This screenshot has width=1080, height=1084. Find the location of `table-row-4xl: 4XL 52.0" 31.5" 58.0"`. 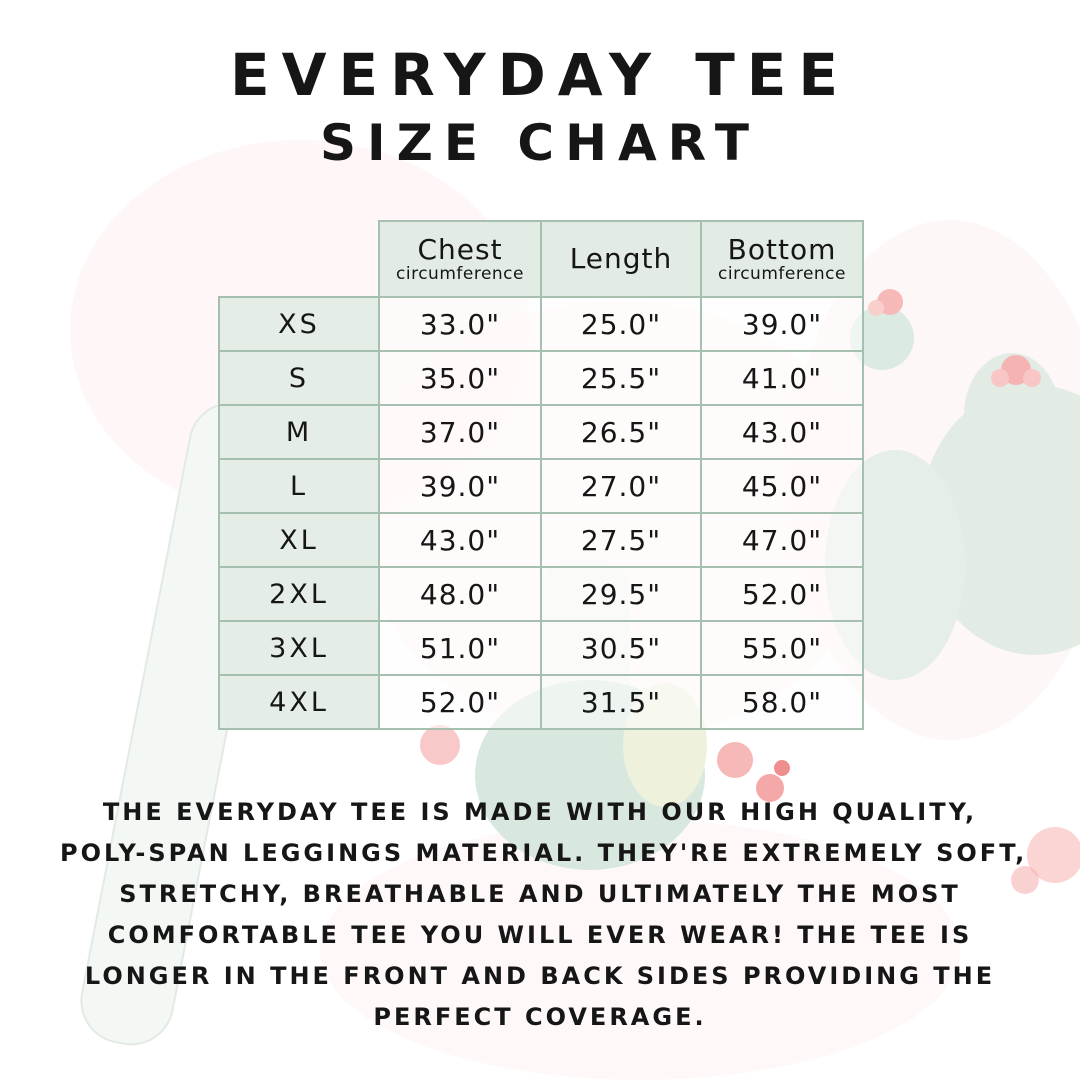

table-row-4xl: 4XL 52.0" 31.5" 58.0" is located at coordinates (541, 702).